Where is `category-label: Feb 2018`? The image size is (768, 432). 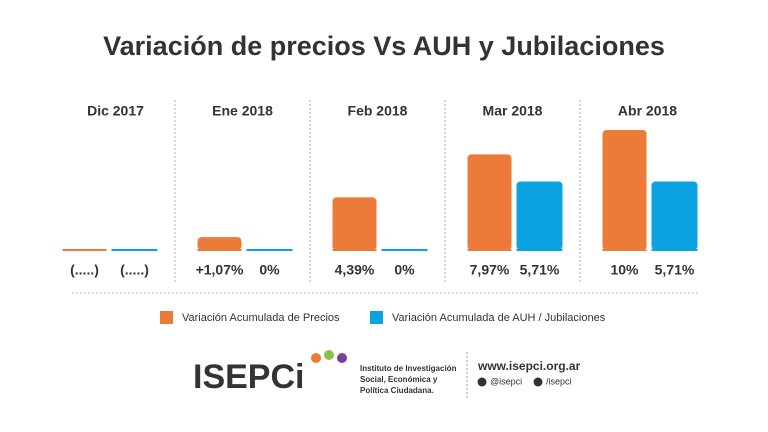 category-label: Feb 2018 is located at coordinates (378, 111).